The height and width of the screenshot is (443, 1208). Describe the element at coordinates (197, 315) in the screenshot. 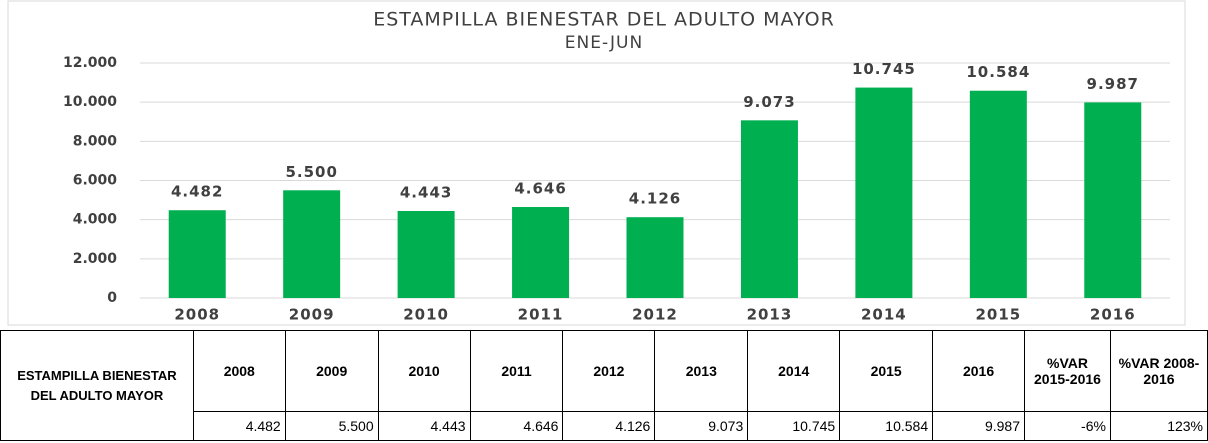

I see `x-tick-label: 2008` at that location.